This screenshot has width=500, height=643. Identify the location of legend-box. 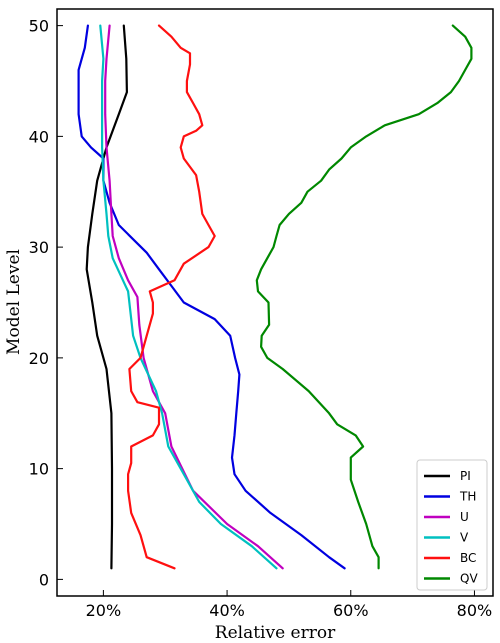
(452, 525).